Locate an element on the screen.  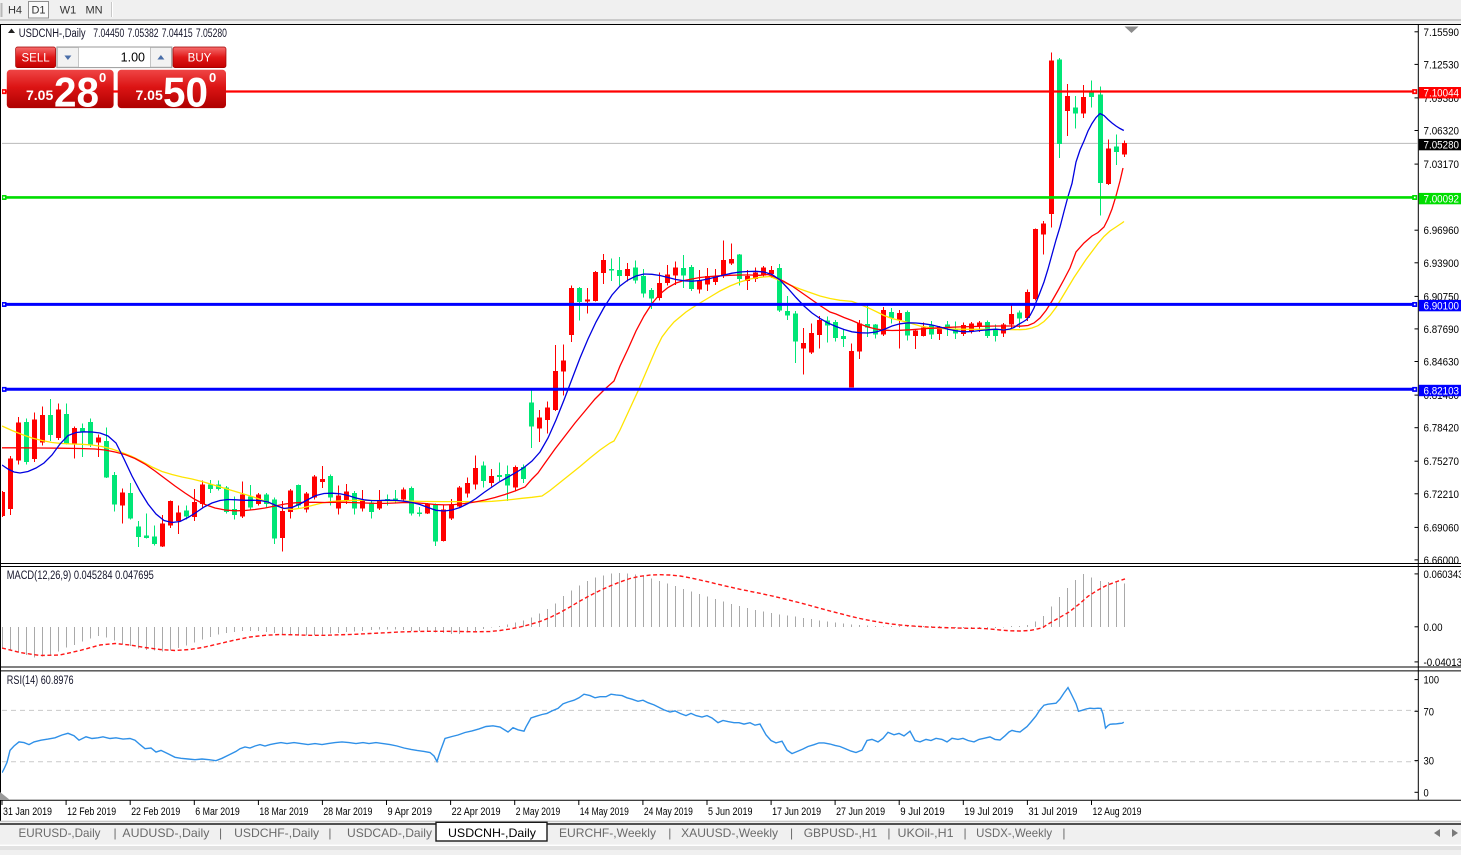
svg-text: EURCHF-,Weekly is located at coordinates (607, 833).